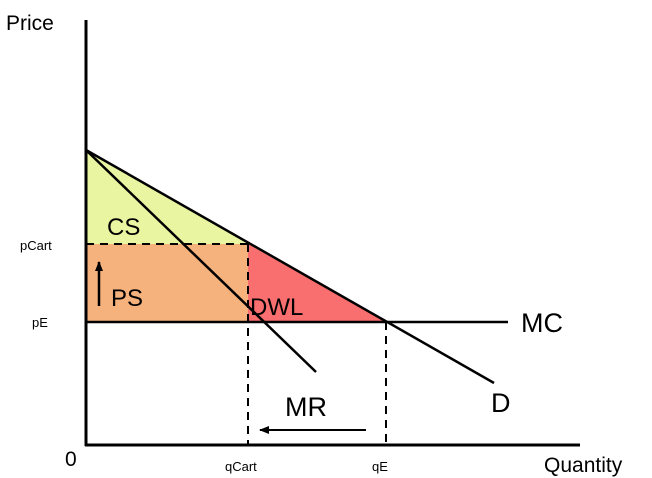 This screenshot has width=652, height=478. I want to click on origin-label: 0, so click(71, 459).